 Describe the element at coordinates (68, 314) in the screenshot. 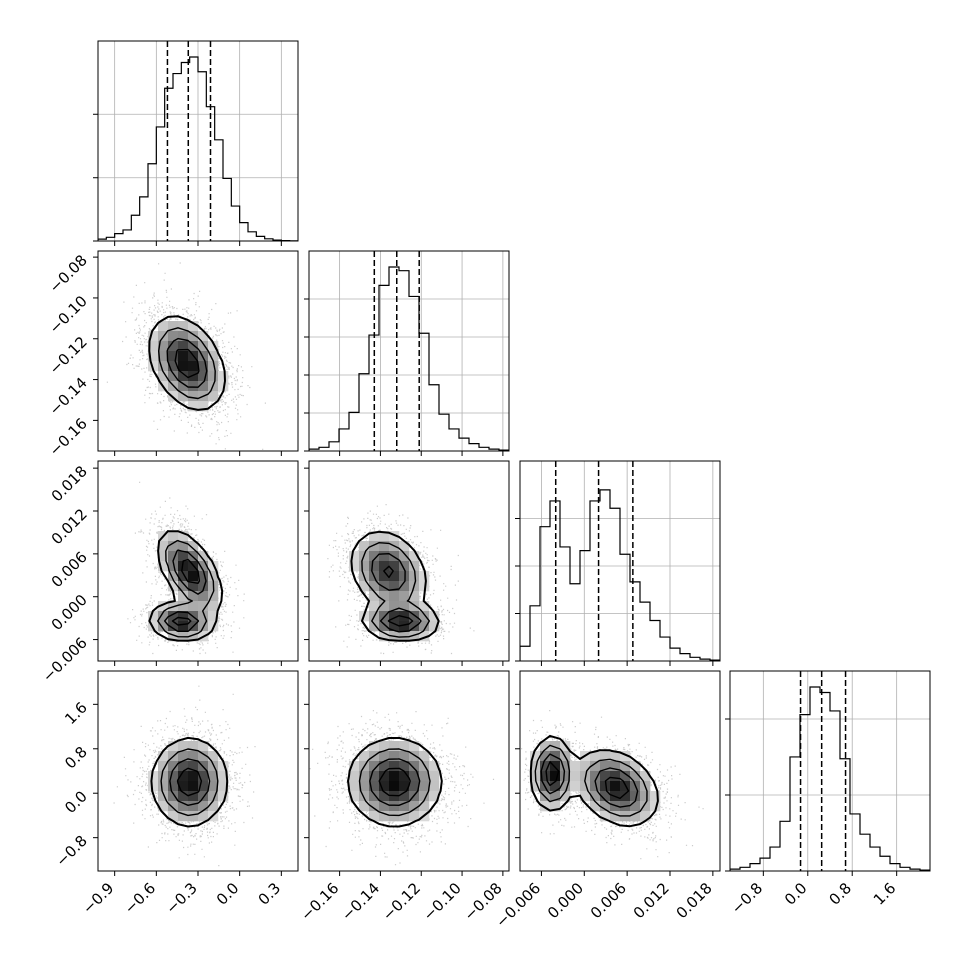

I see `y-tick-label: −0.10` at that location.